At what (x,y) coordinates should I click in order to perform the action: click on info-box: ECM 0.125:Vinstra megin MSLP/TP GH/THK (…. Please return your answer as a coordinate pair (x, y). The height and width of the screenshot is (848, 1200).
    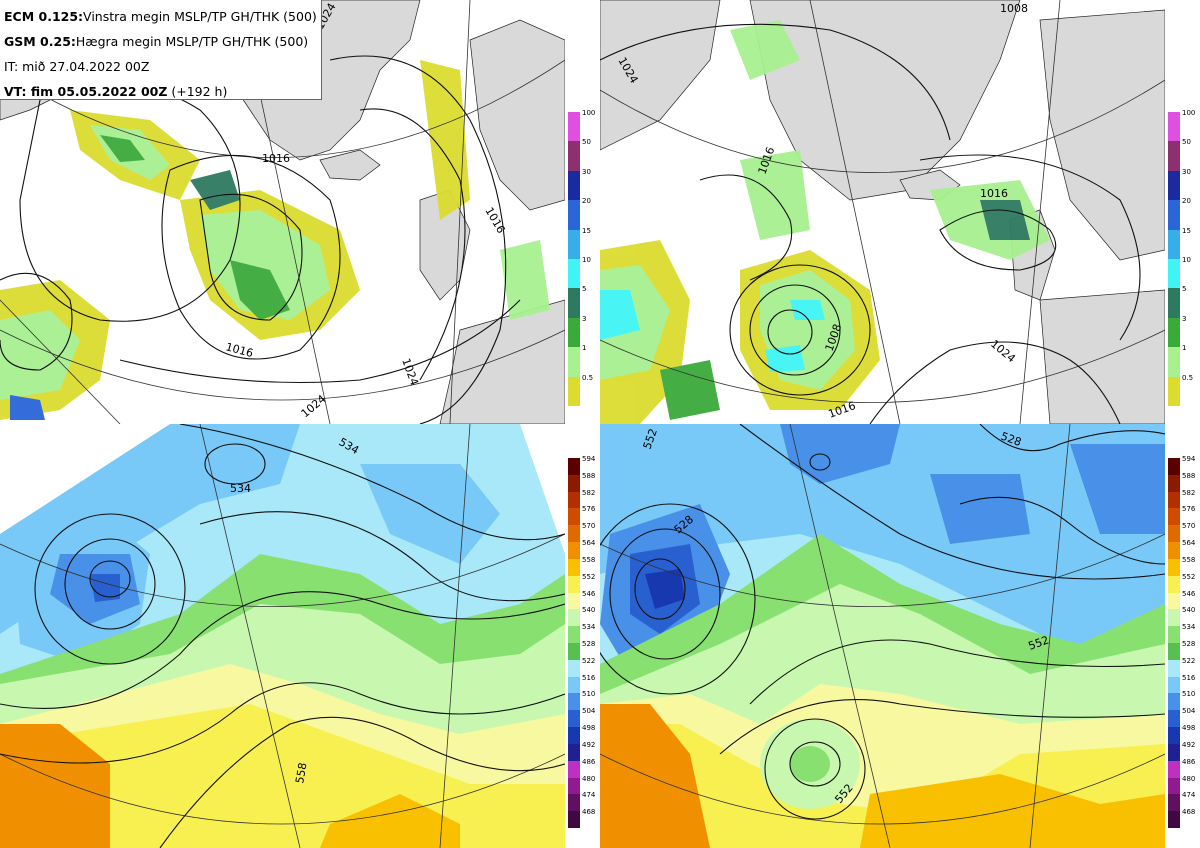
    Looking at the image, I should click on (161, 50).